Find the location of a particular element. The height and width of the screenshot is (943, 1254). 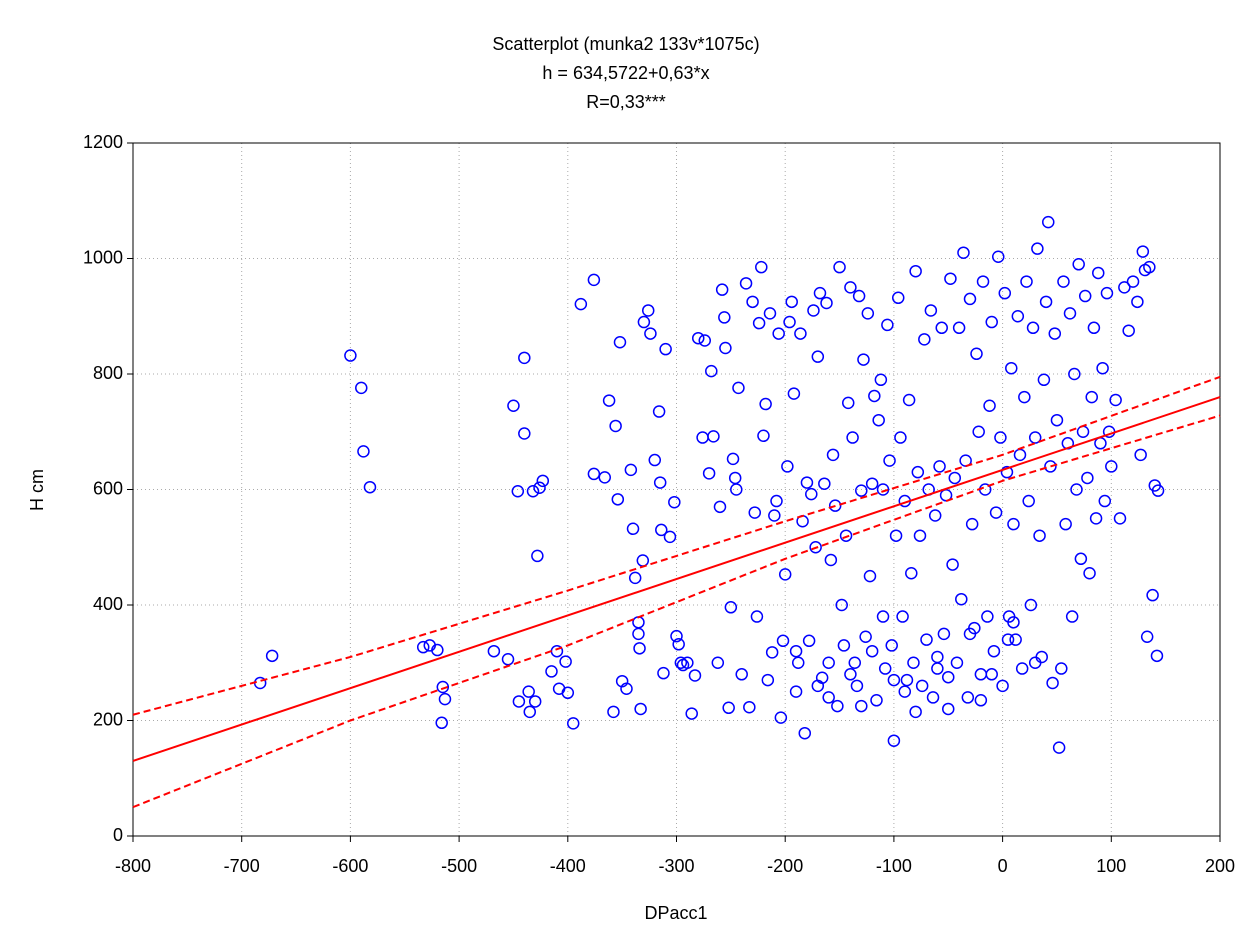

x-tick-label: -100 is located at coordinates (894, 866).